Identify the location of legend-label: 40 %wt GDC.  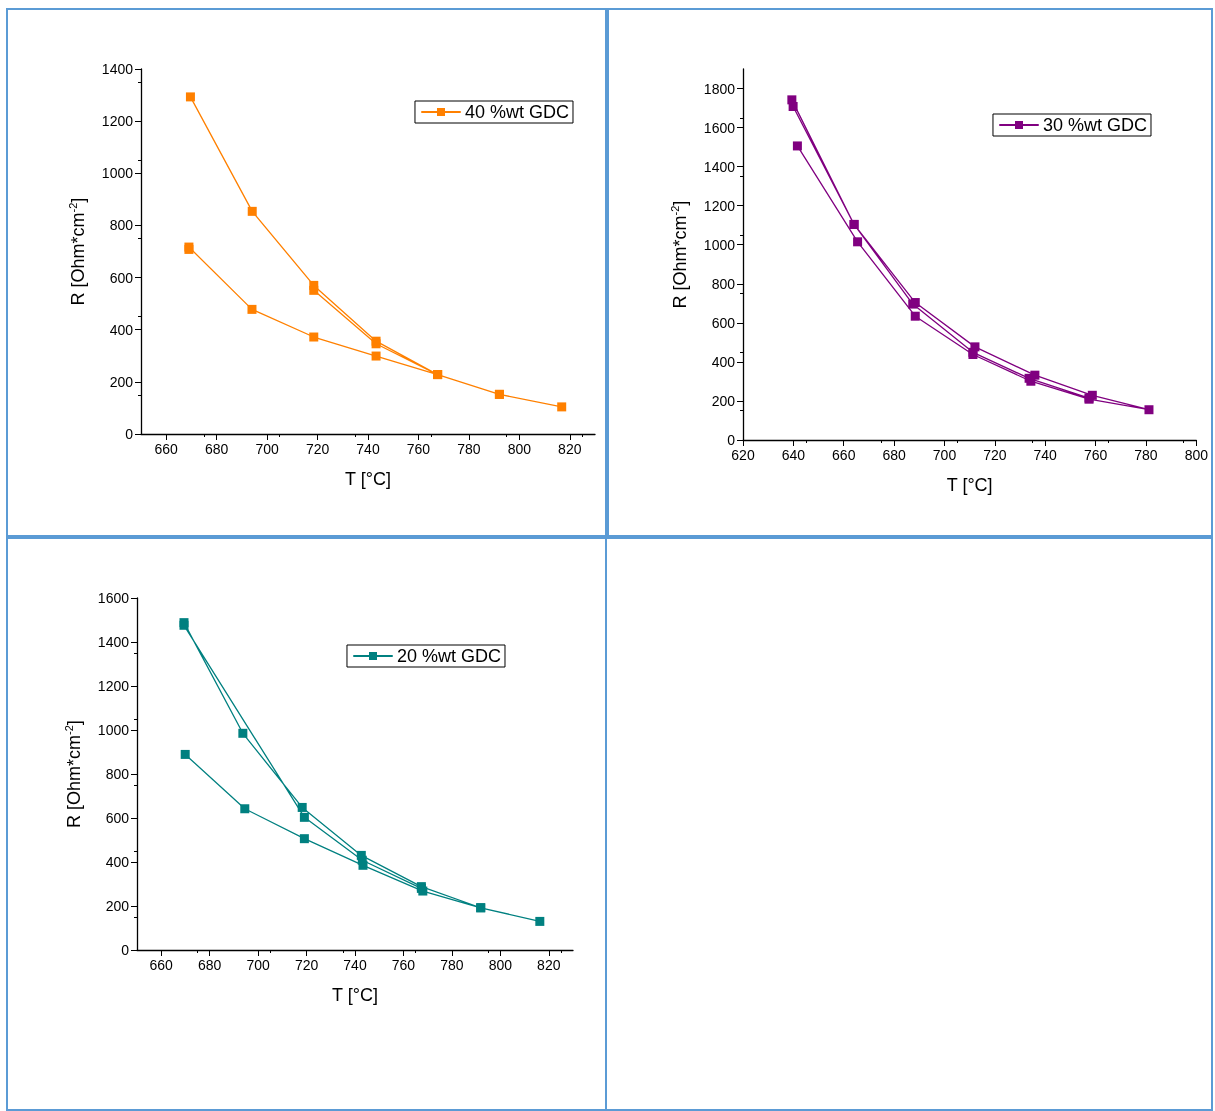
(516, 112).